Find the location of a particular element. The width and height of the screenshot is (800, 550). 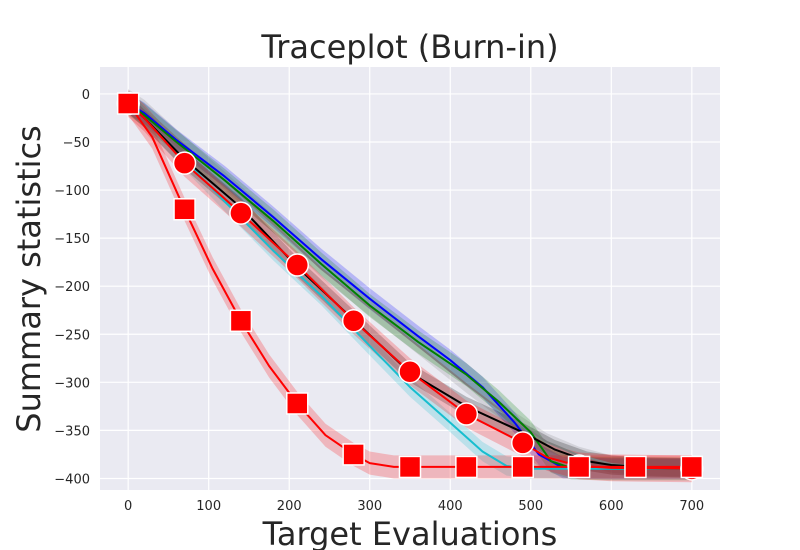

y-tick-label: −300 is located at coordinates (72, 383).